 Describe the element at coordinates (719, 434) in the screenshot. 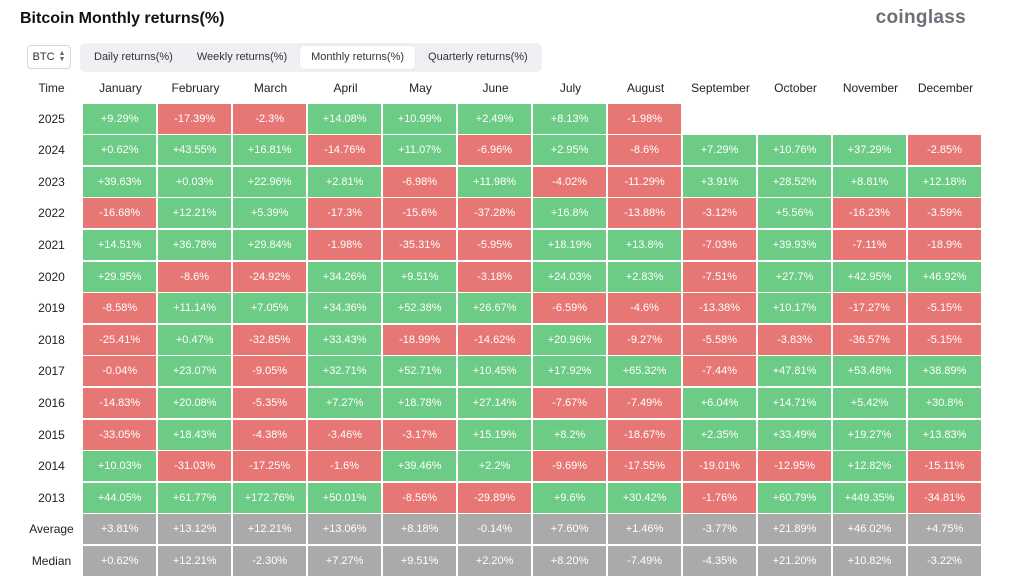

I see `return-cell: +2.35%` at that location.